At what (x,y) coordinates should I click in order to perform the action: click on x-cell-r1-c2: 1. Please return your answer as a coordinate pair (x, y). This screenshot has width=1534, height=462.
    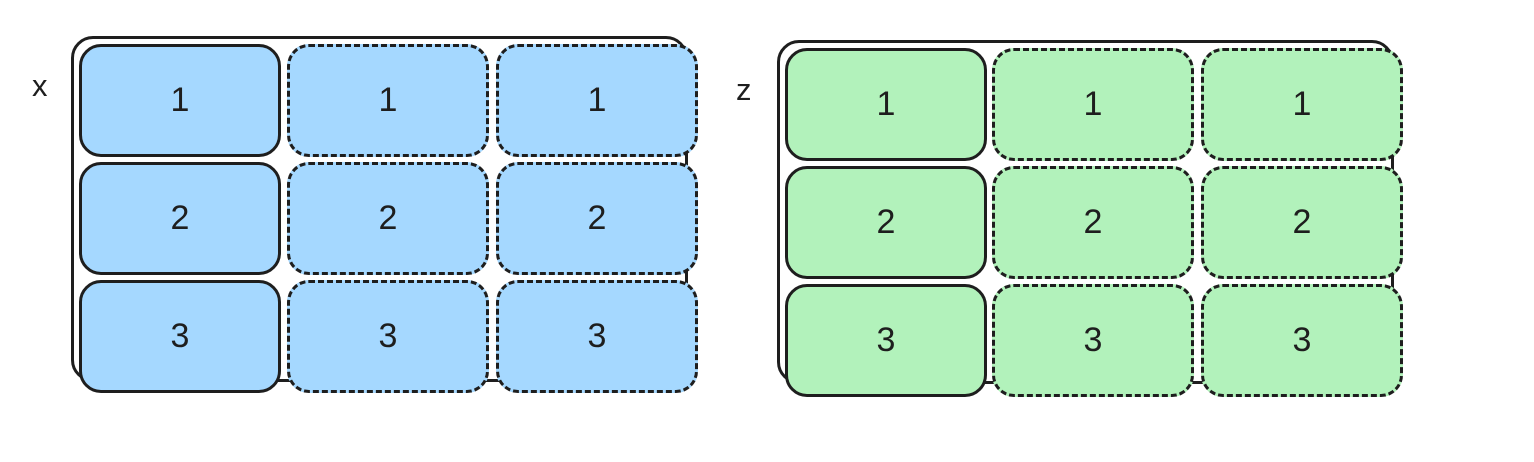
    Looking at the image, I should click on (388, 100).